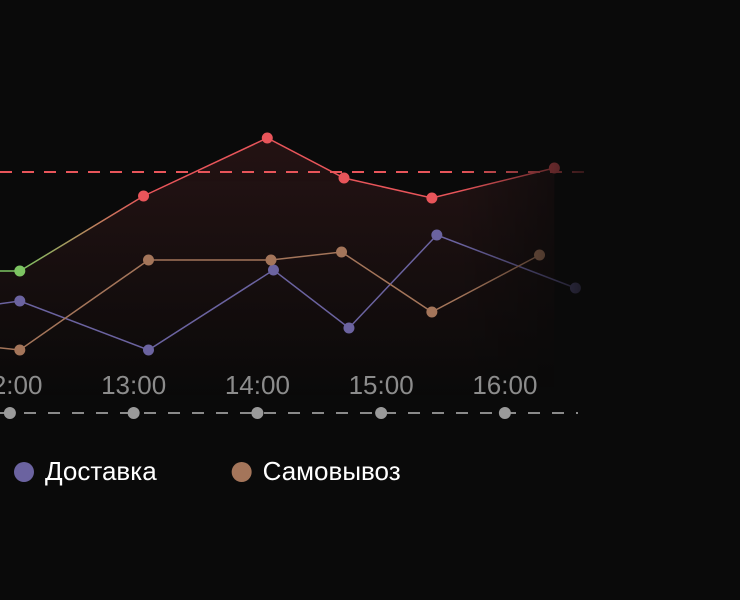  I want to click on x-tick-label: 16:00, so click(504, 385).